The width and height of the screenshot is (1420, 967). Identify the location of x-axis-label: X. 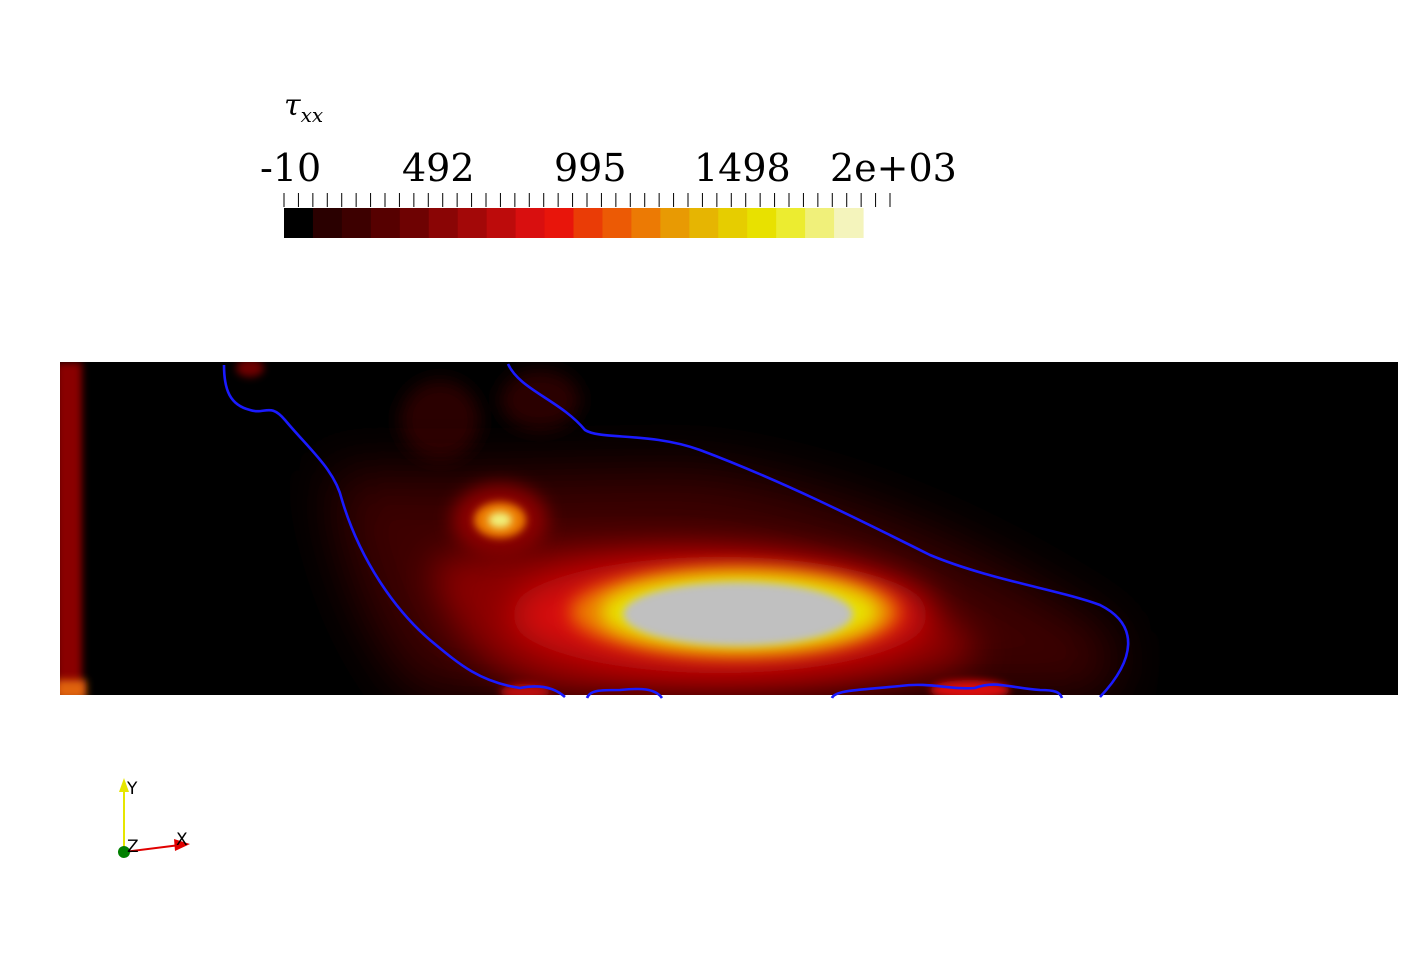
(182, 840).